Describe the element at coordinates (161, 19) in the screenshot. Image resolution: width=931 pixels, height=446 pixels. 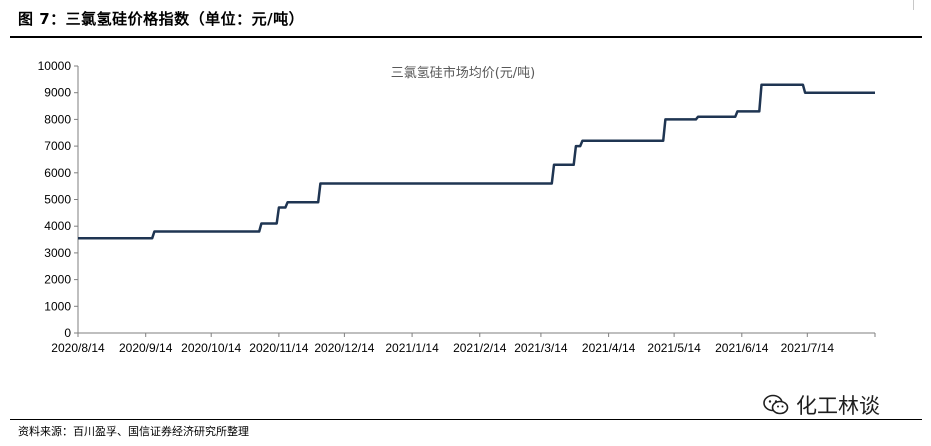
I see `figure-title: 图 7：三氯氢硅价格指数（单位：元/吨）` at that location.